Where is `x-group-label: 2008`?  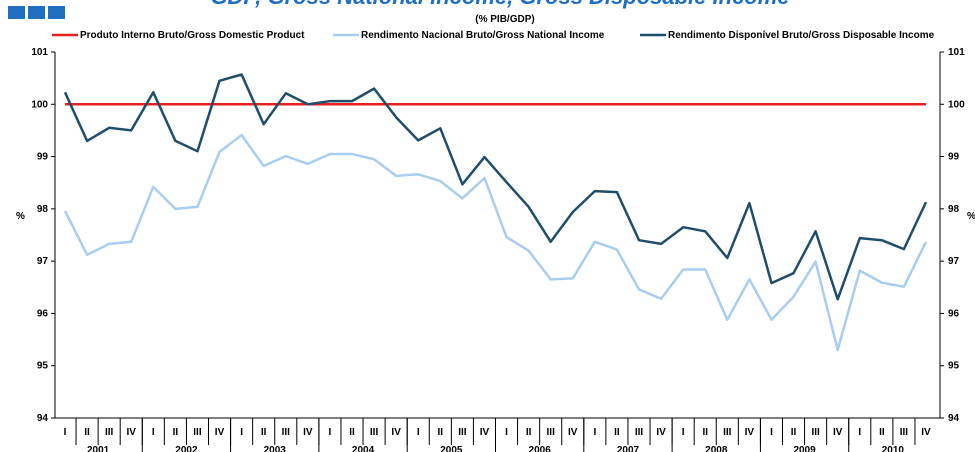
x-group-label: 2008 is located at coordinates (716, 448).